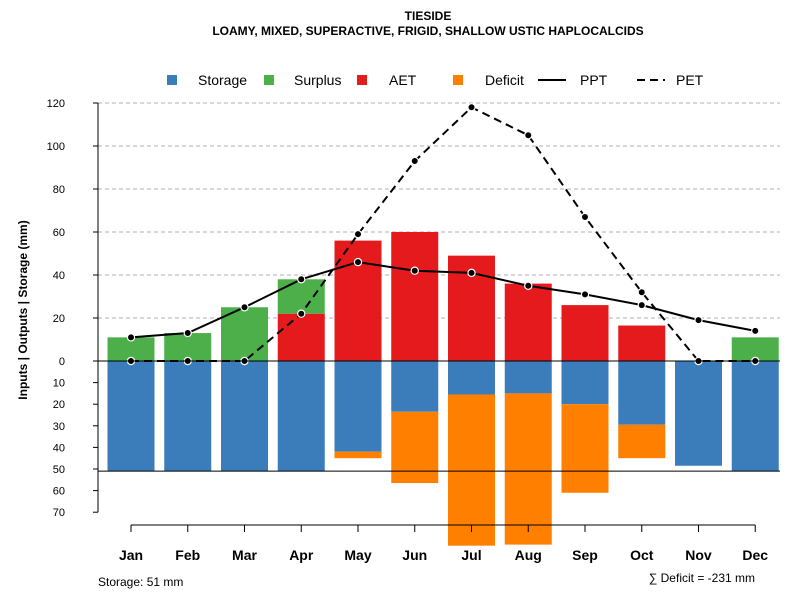  I want to click on ppt-line, so click(443, 300).